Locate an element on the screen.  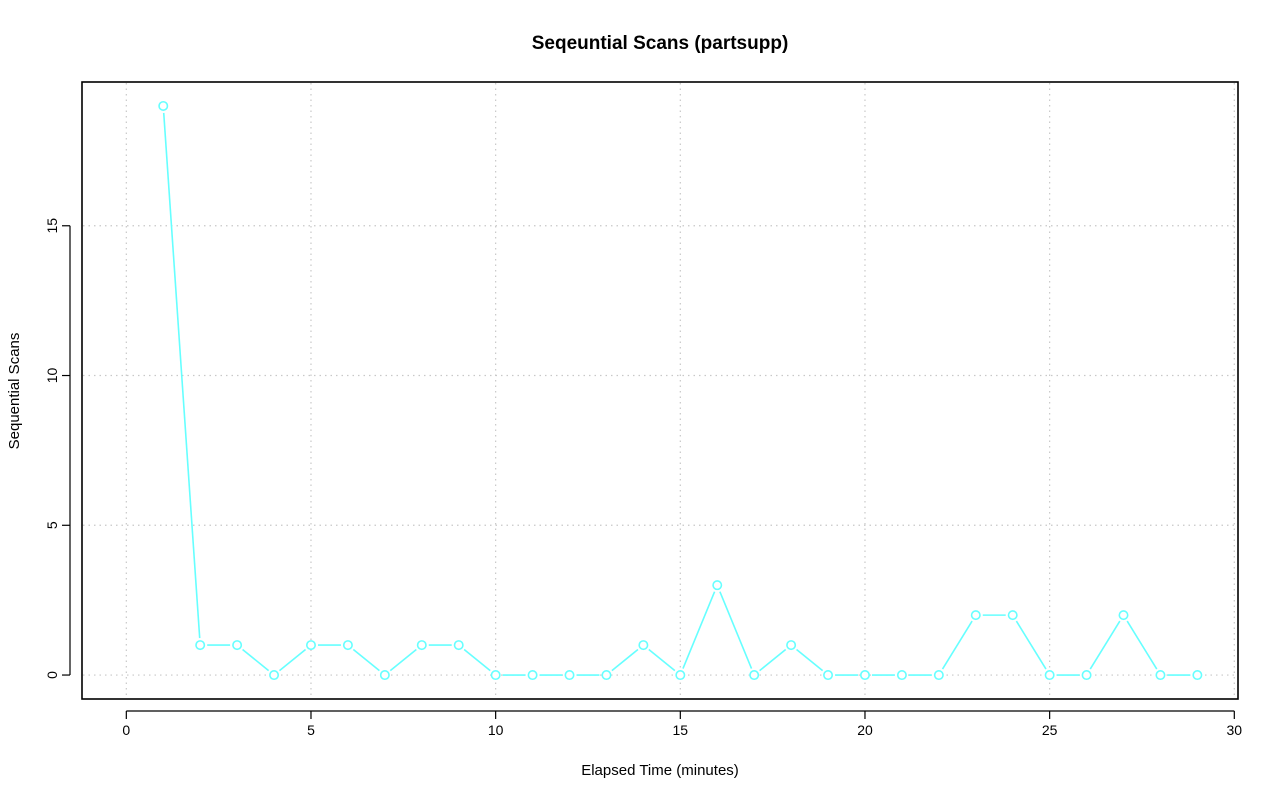
x-tick-label: 5 is located at coordinates (311, 730).